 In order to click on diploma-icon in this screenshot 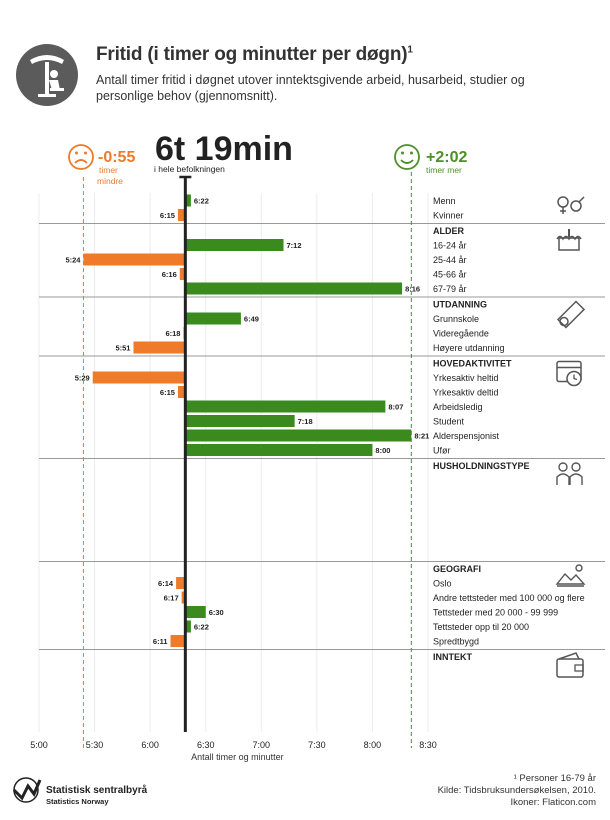, I will do `click(571, 314)`.